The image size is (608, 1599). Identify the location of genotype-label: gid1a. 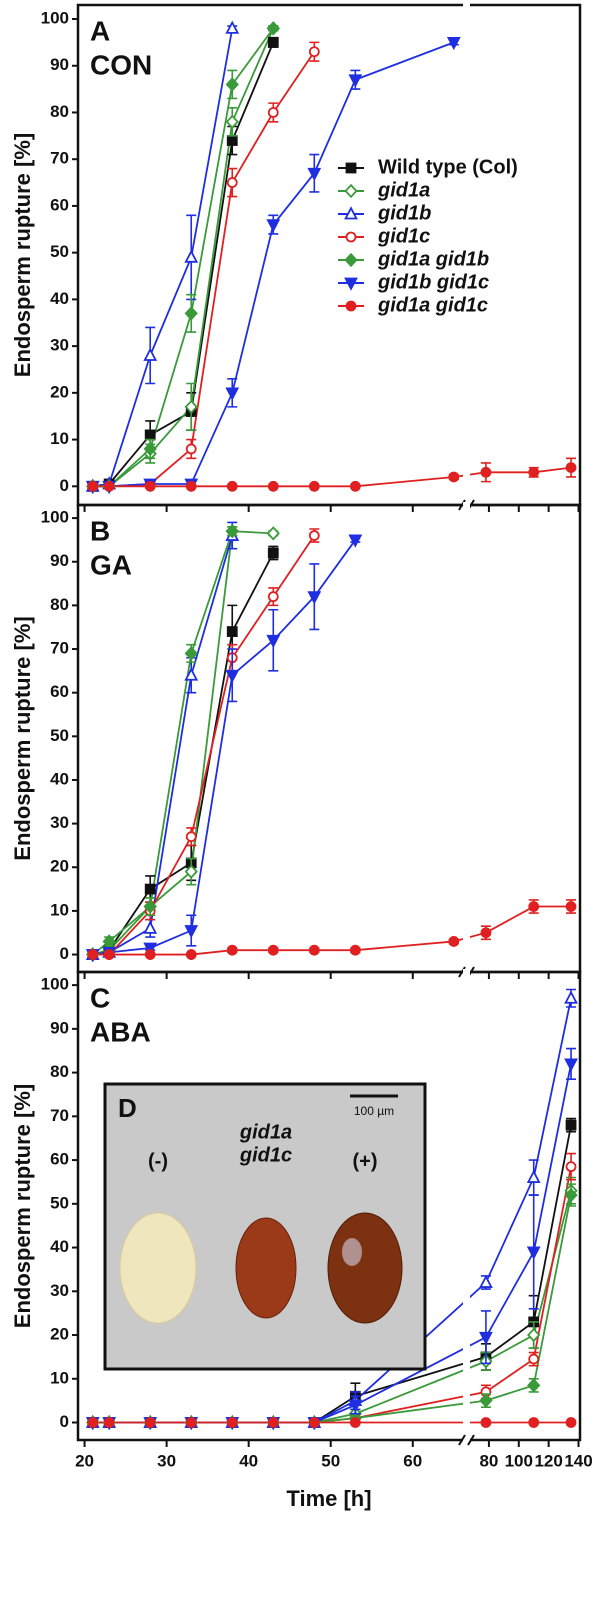
(265, 1132).